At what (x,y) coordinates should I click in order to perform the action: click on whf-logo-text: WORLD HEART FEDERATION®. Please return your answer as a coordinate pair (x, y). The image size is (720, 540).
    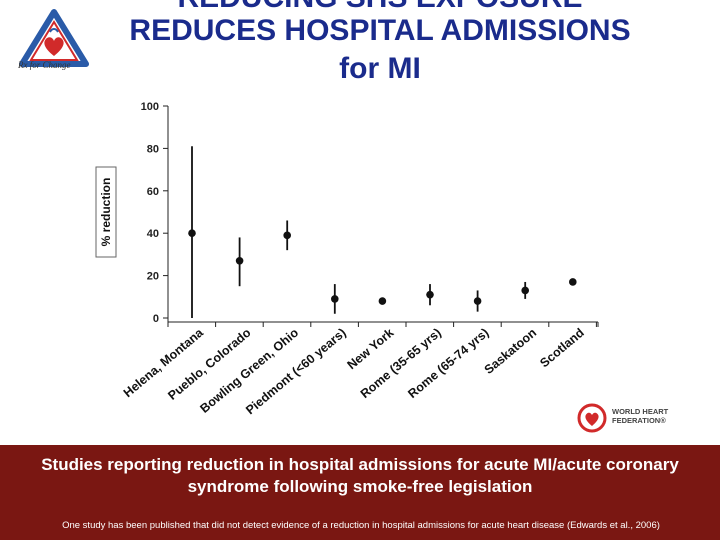
    Looking at the image, I should click on (640, 416).